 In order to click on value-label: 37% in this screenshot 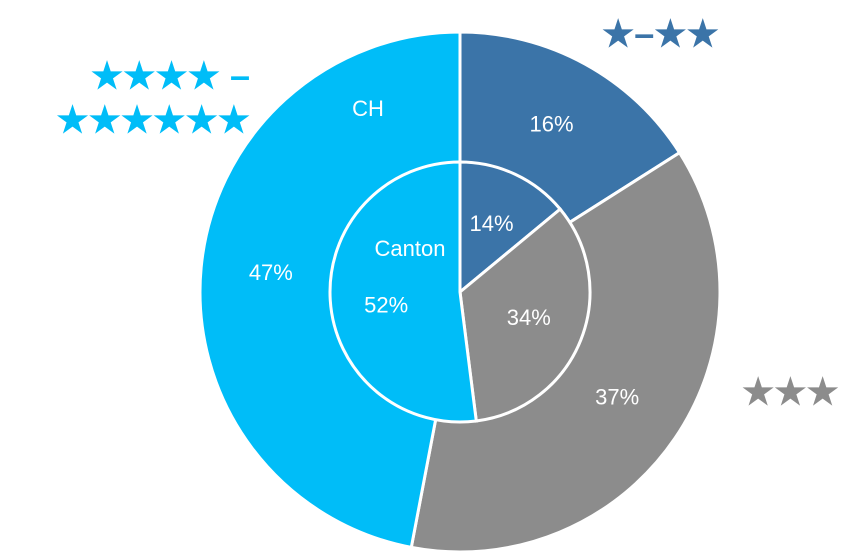, I will do `click(617, 397)`.